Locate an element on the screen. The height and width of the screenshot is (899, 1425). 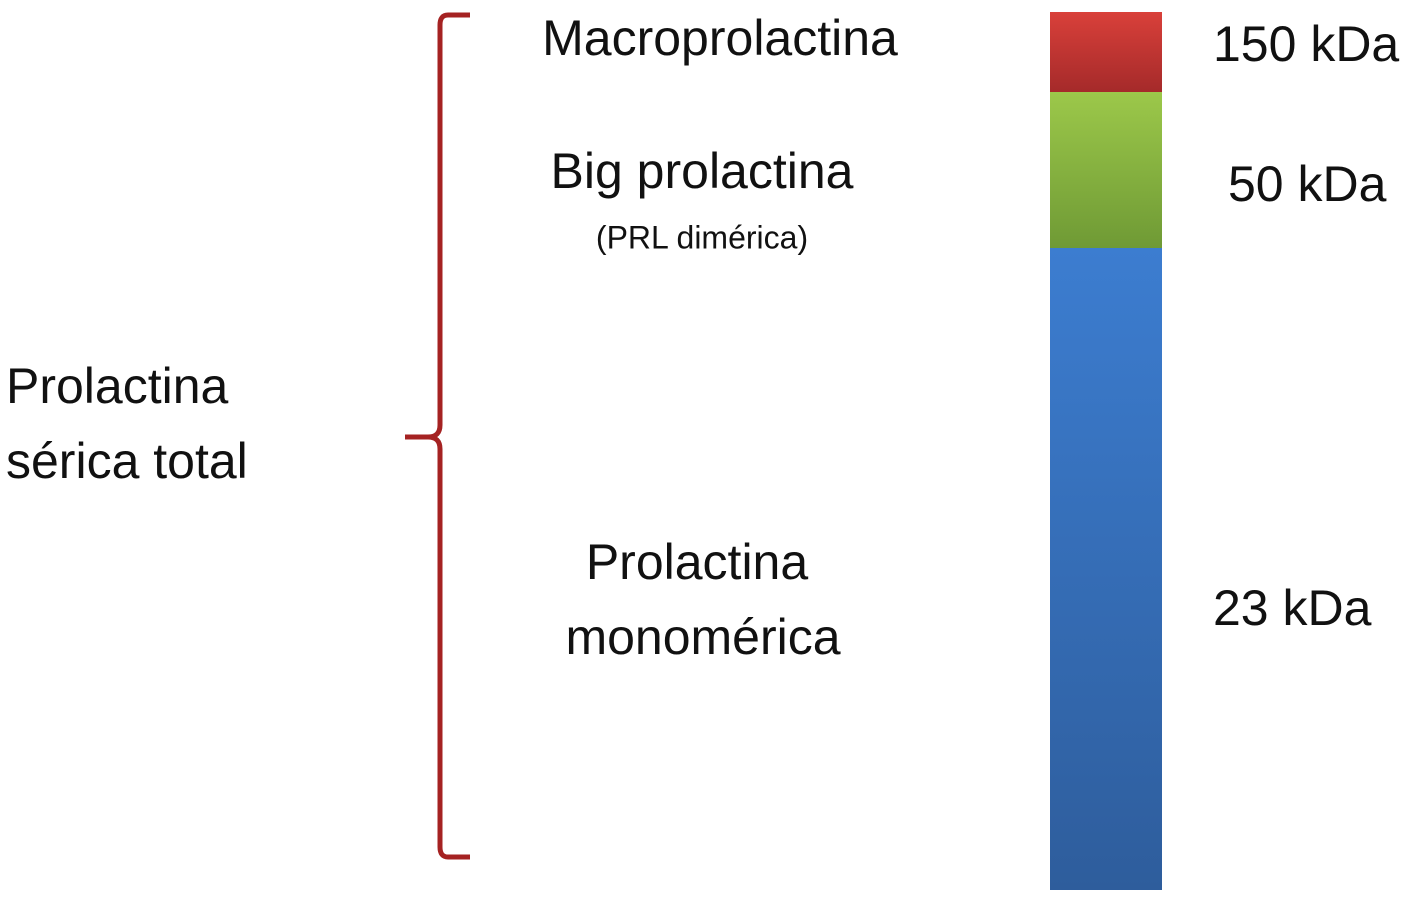
total-label: sérica total is located at coordinates (127, 461).